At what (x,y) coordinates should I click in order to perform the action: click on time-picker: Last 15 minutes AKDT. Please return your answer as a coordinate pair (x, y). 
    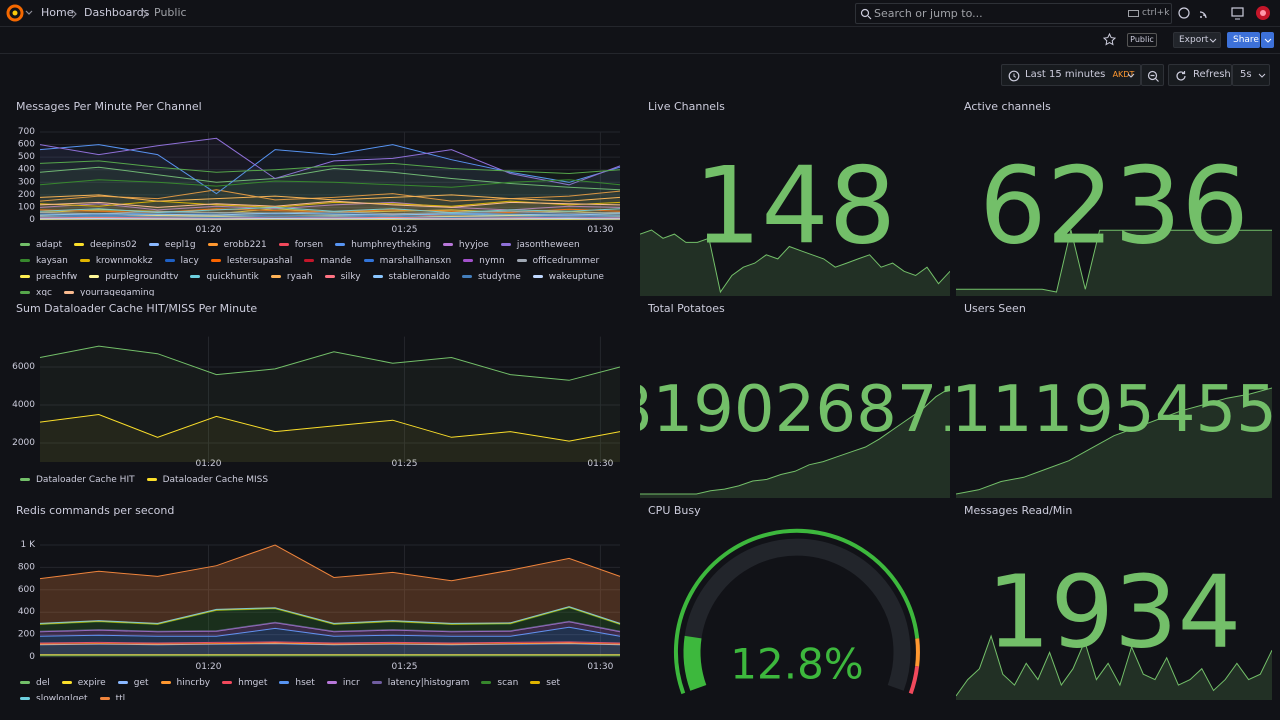
    Looking at the image, I should click on (1071, 75).